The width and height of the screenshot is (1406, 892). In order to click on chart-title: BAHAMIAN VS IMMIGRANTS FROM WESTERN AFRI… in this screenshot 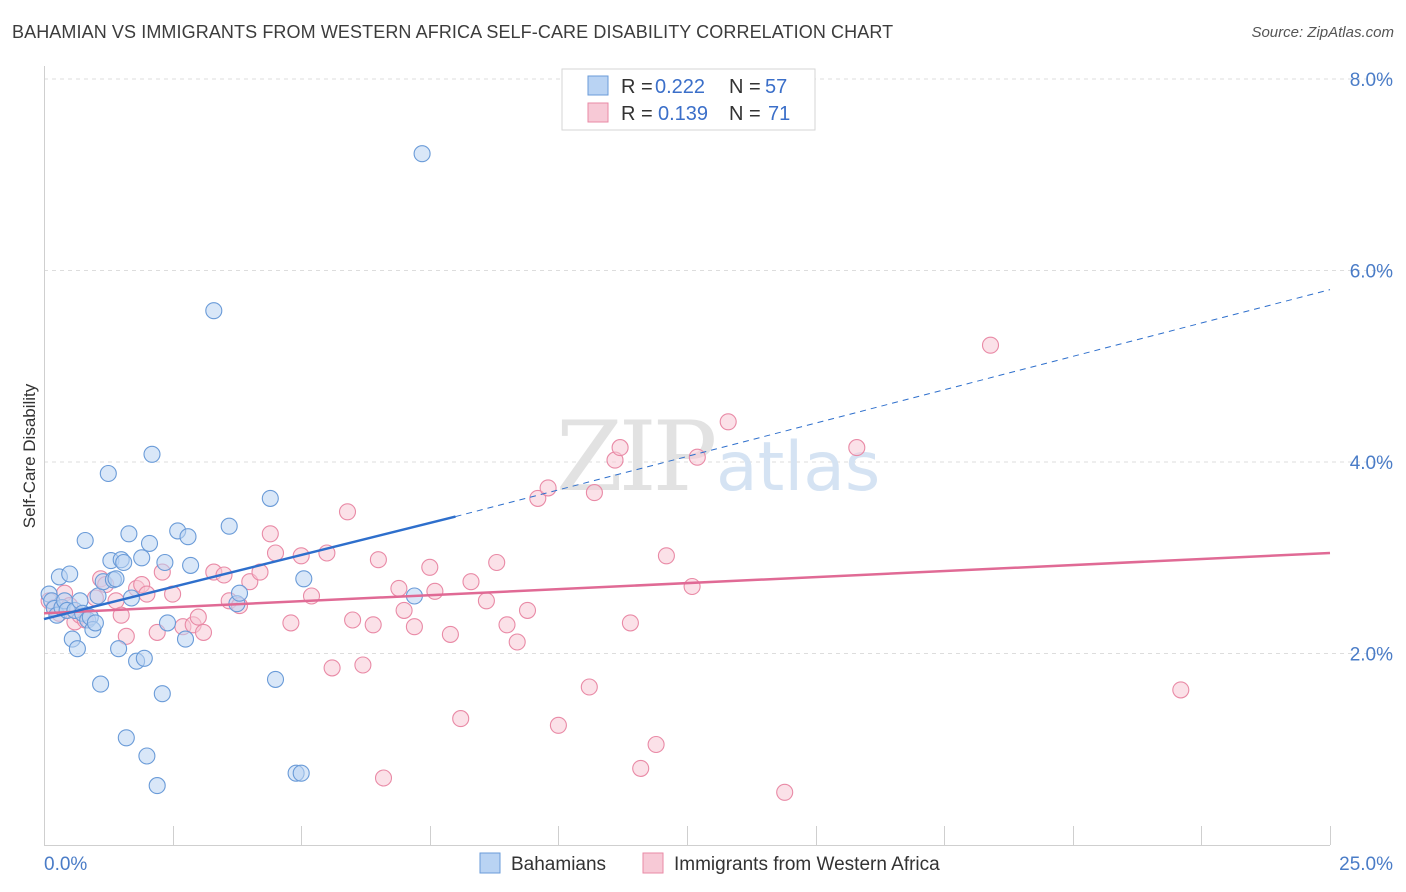, I will do `click(453, 32)`.